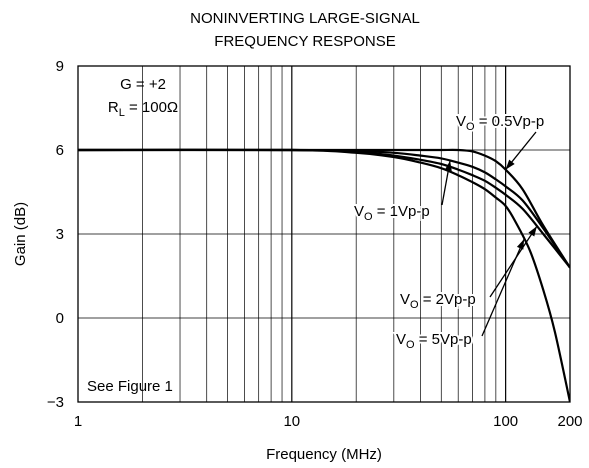  Describe the element at coordinates (60, 318) in the screenshot. I see `y-tick-label: 0` at that location.